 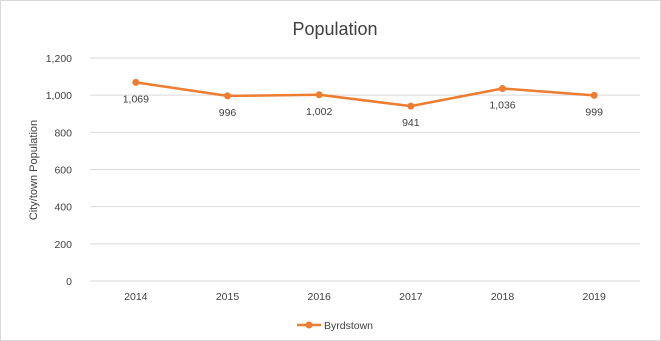 I want to click on legend-label-byrdstown: Byrdstown, so click(x=348, y=326).